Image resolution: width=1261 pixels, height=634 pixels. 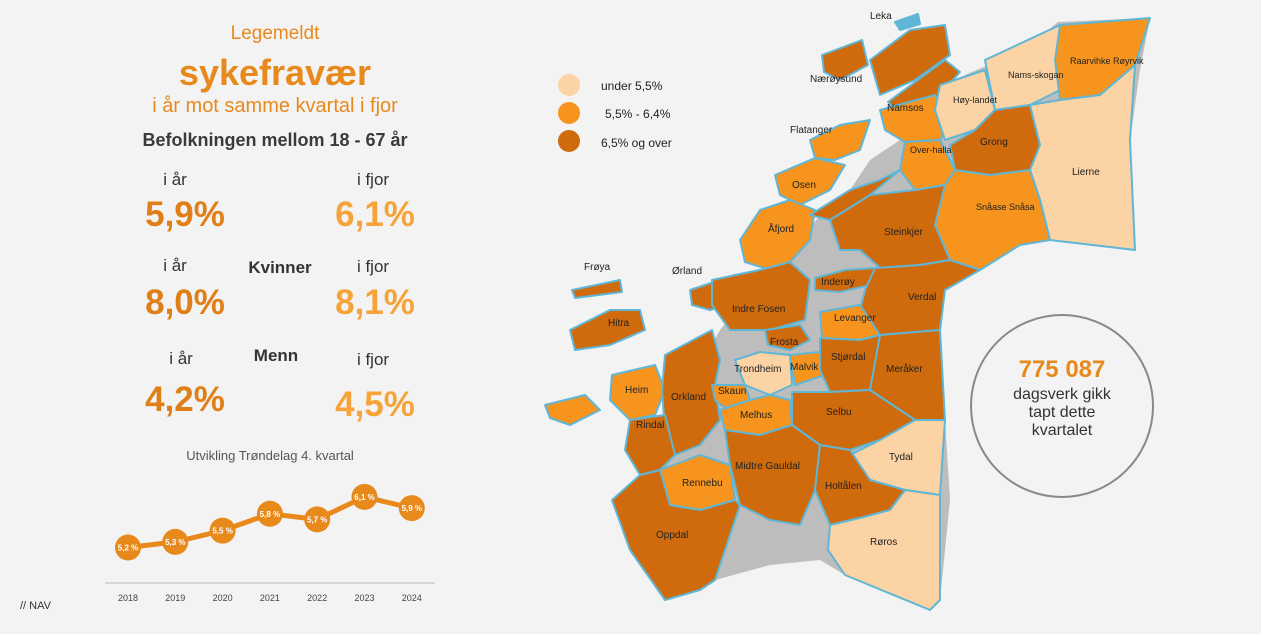 What do you see at coordinates (276, 355) in the screenshot?
I see `men-label: Menn` at bounding box center [276, 355].